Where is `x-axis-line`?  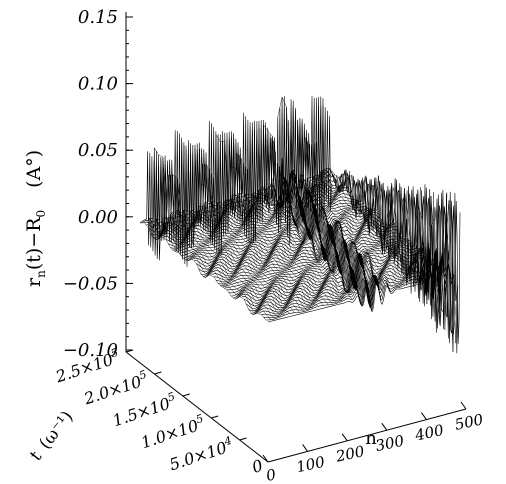
x-axis-line is located at coordinates (367, 435).